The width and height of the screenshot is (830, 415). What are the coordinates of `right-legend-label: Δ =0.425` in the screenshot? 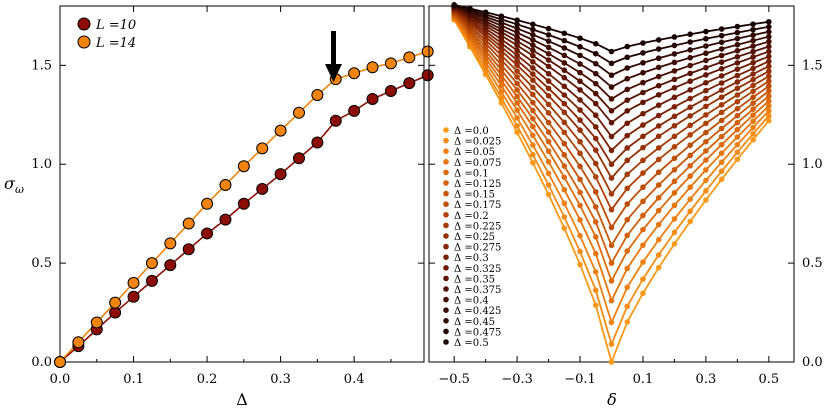 It's located at (477, 311).